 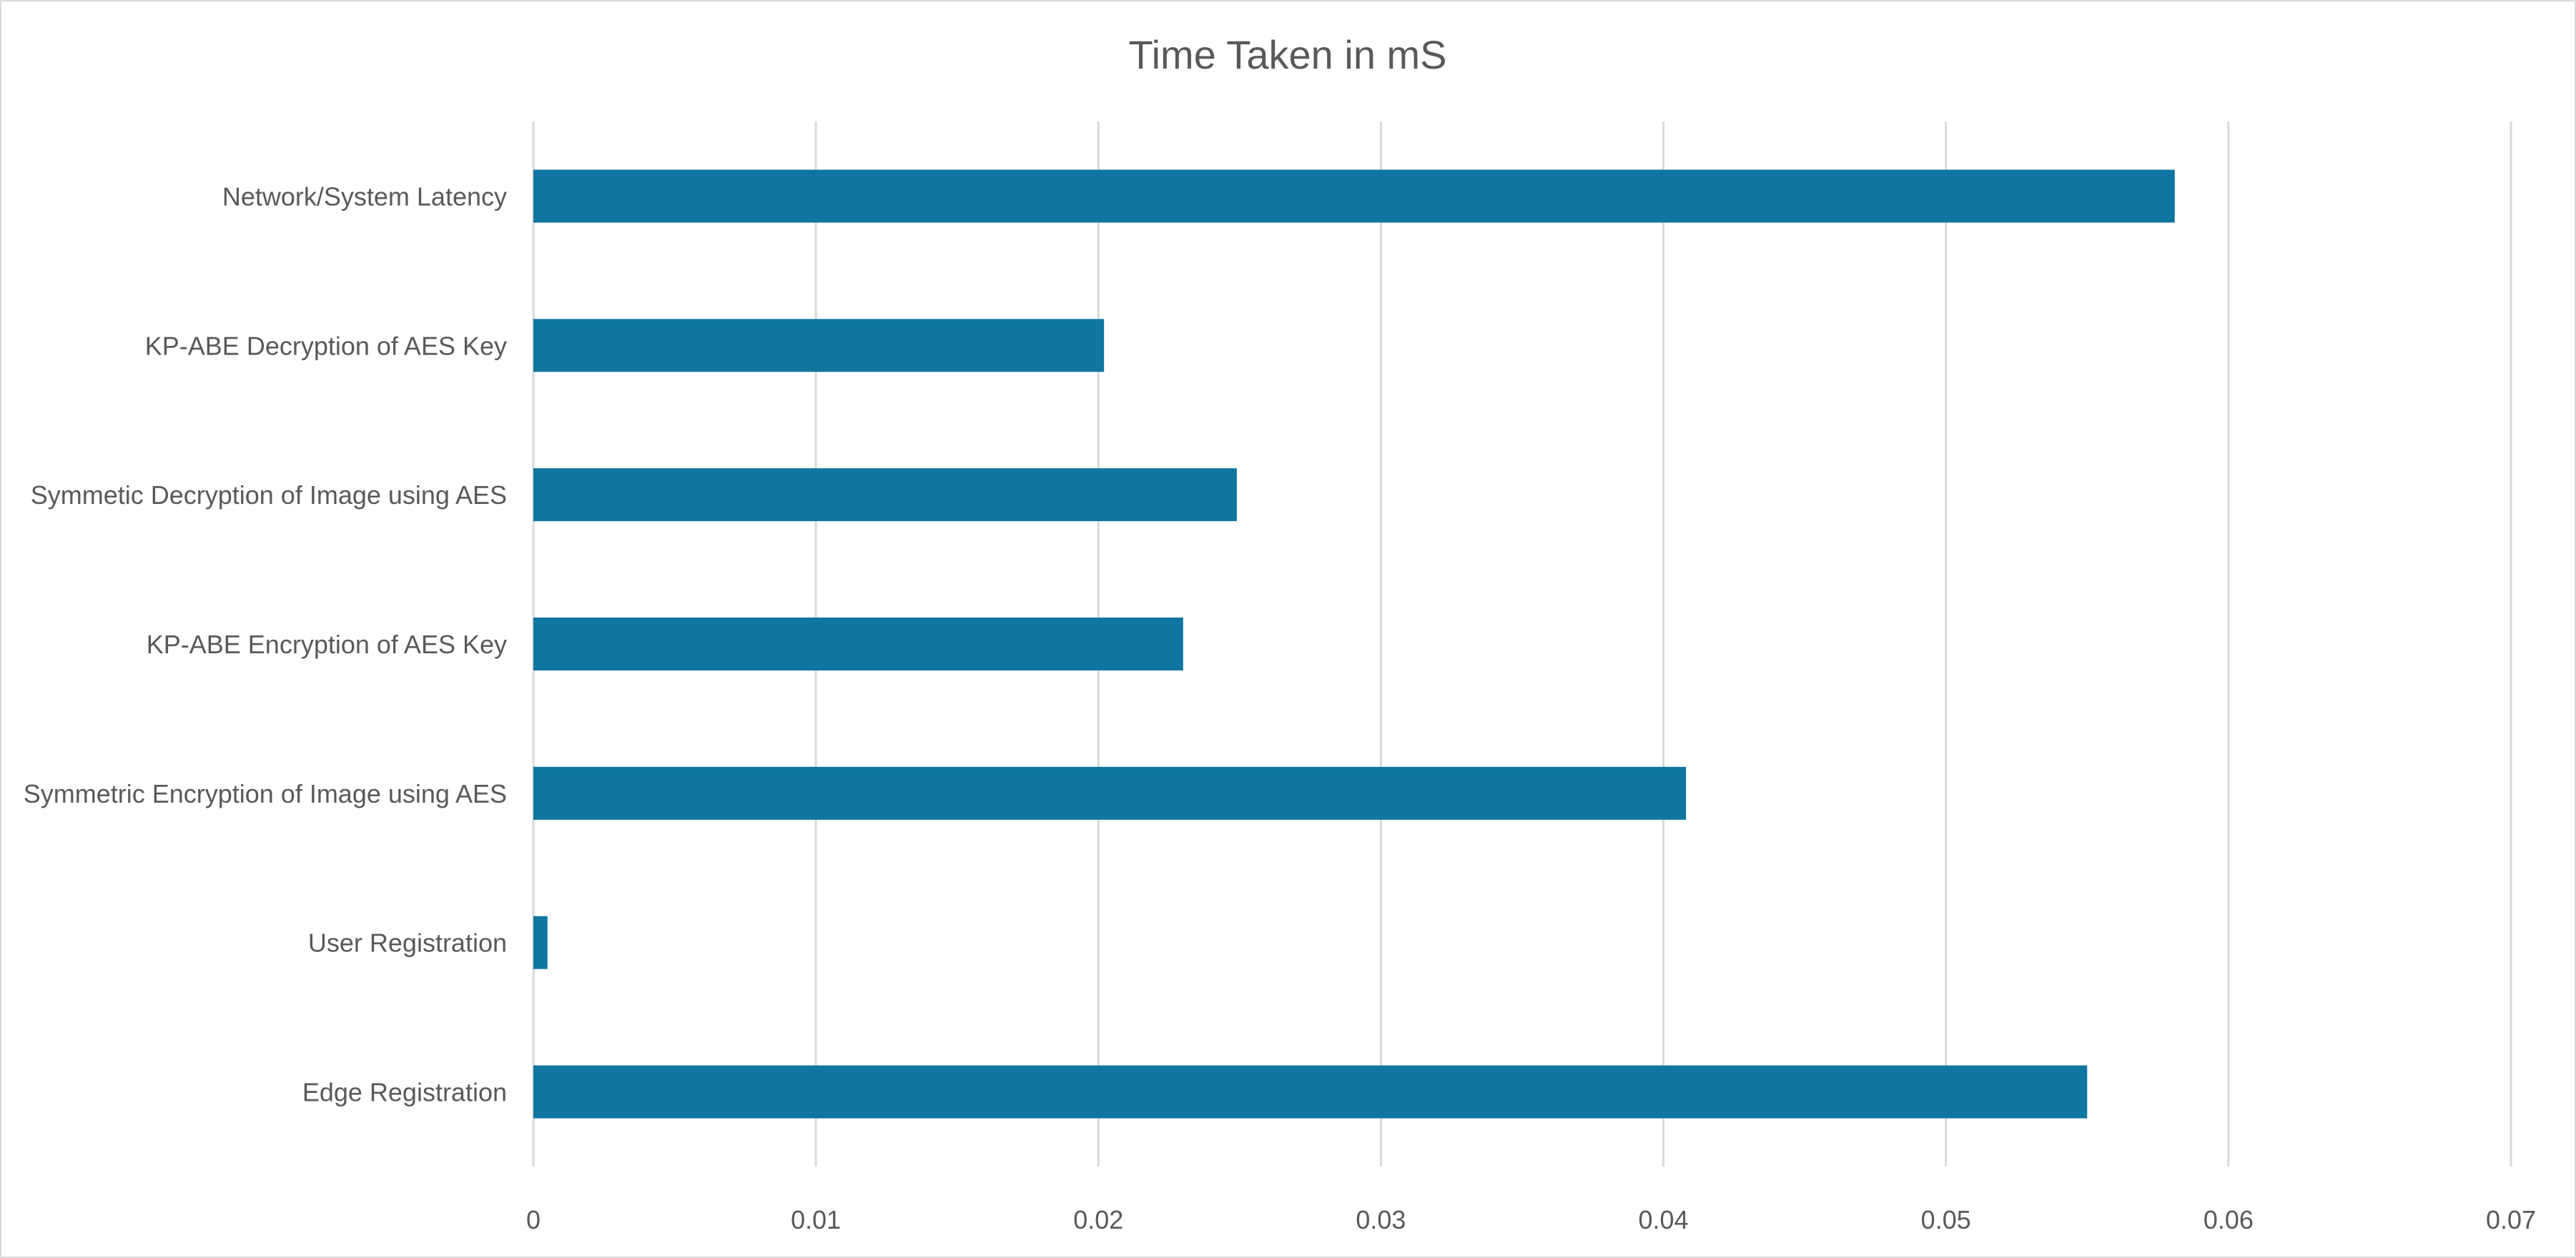 I want to click on x-tick-label: 0.03, so click(x=1381, y=1219).